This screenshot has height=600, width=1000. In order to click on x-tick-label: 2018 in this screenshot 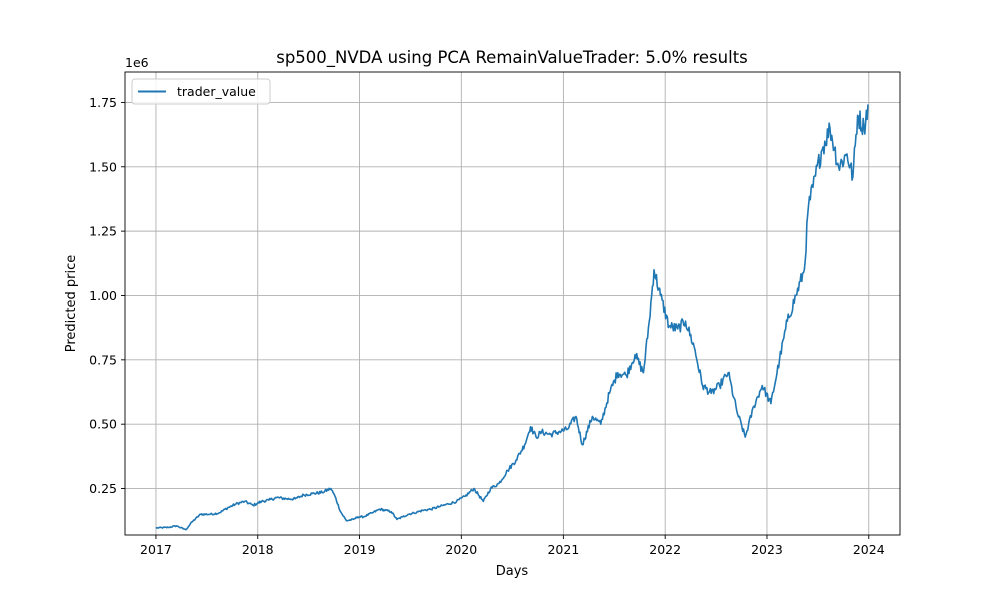, I will do `click(258, 549)`.